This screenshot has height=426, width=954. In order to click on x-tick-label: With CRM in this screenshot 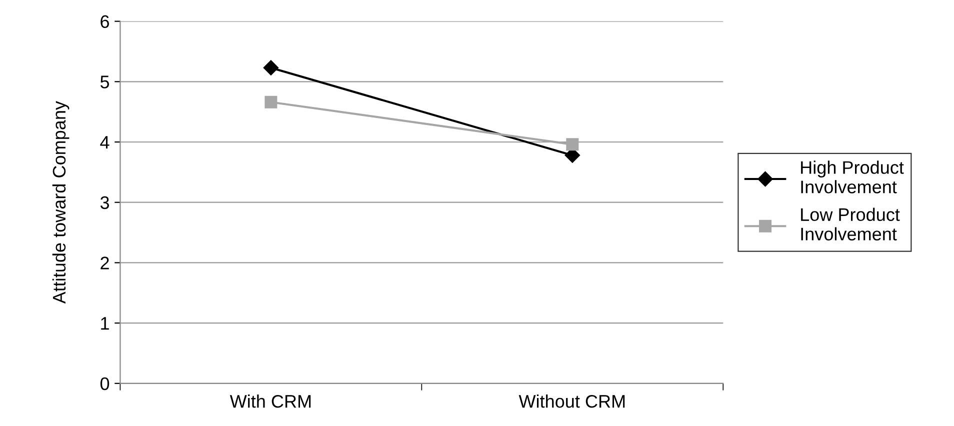, I will do `click(270, 401)`.